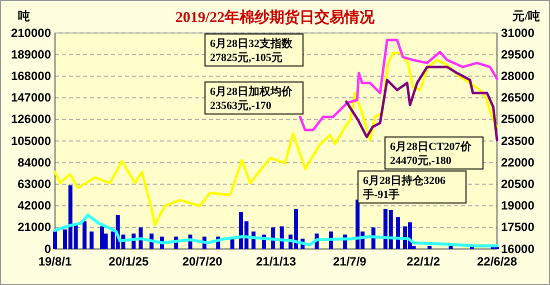 The image size is (550, 285). What do you see at coordinates (35, 227) in the screenshot?
I see `y-tick-label: 21000` at bounding box center [35, 227].